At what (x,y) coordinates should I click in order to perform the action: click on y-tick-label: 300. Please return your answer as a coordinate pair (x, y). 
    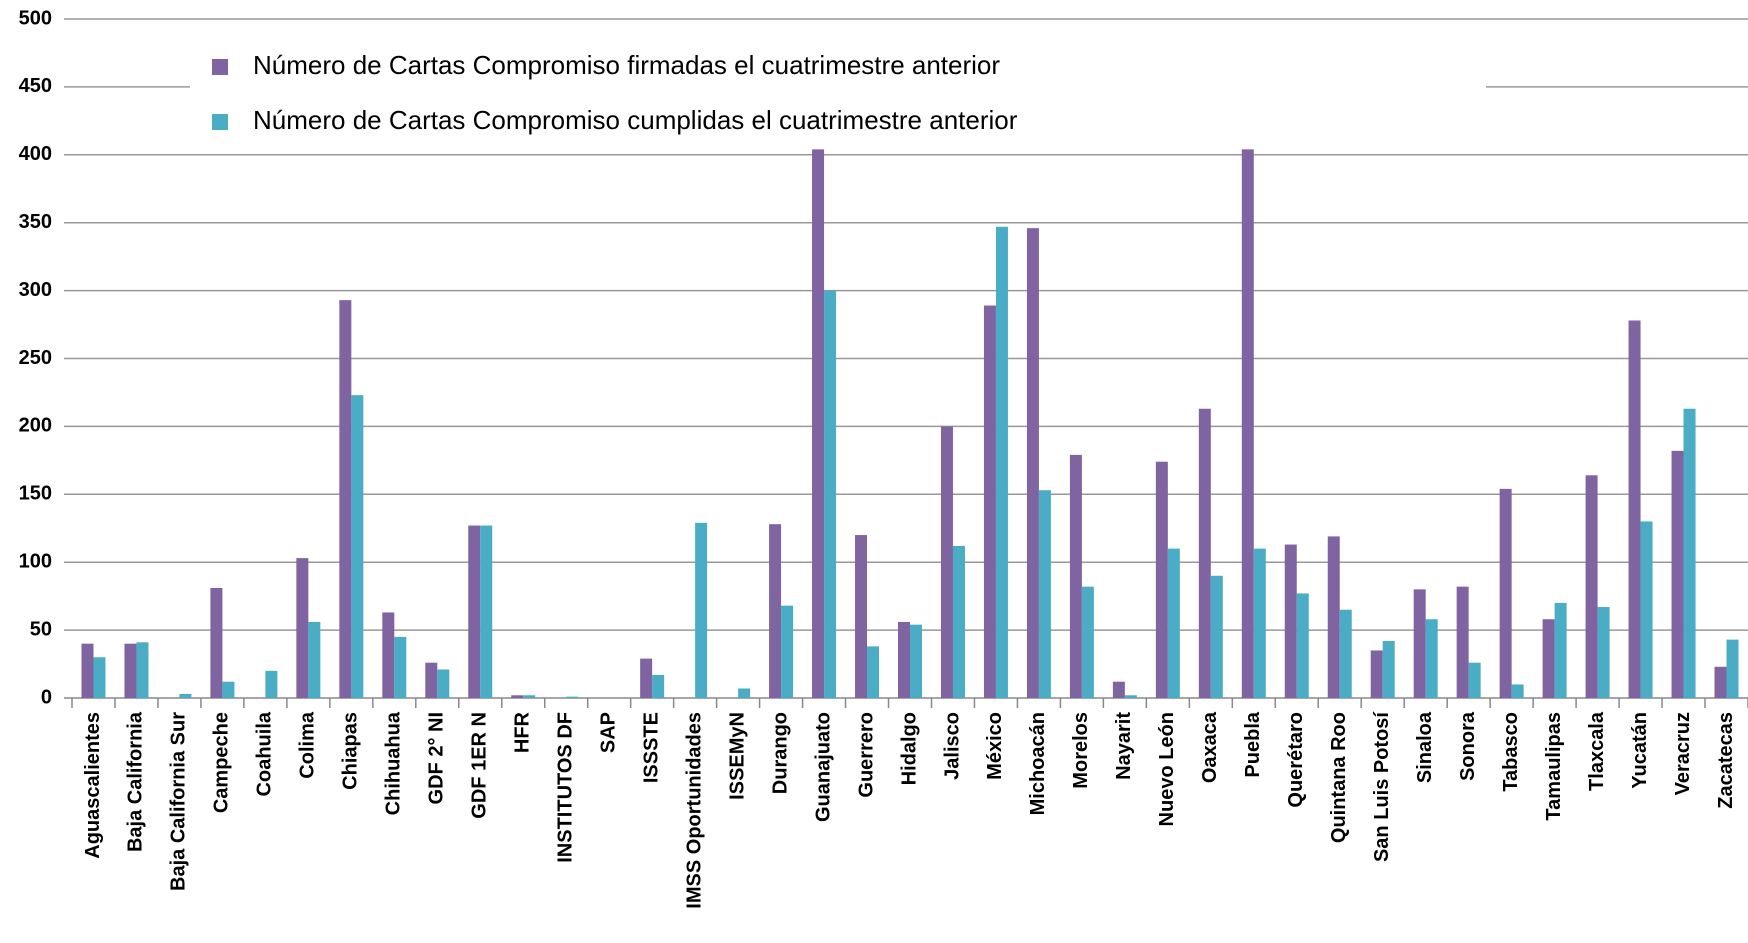
    Looking at the image, I should click on (35, 290).